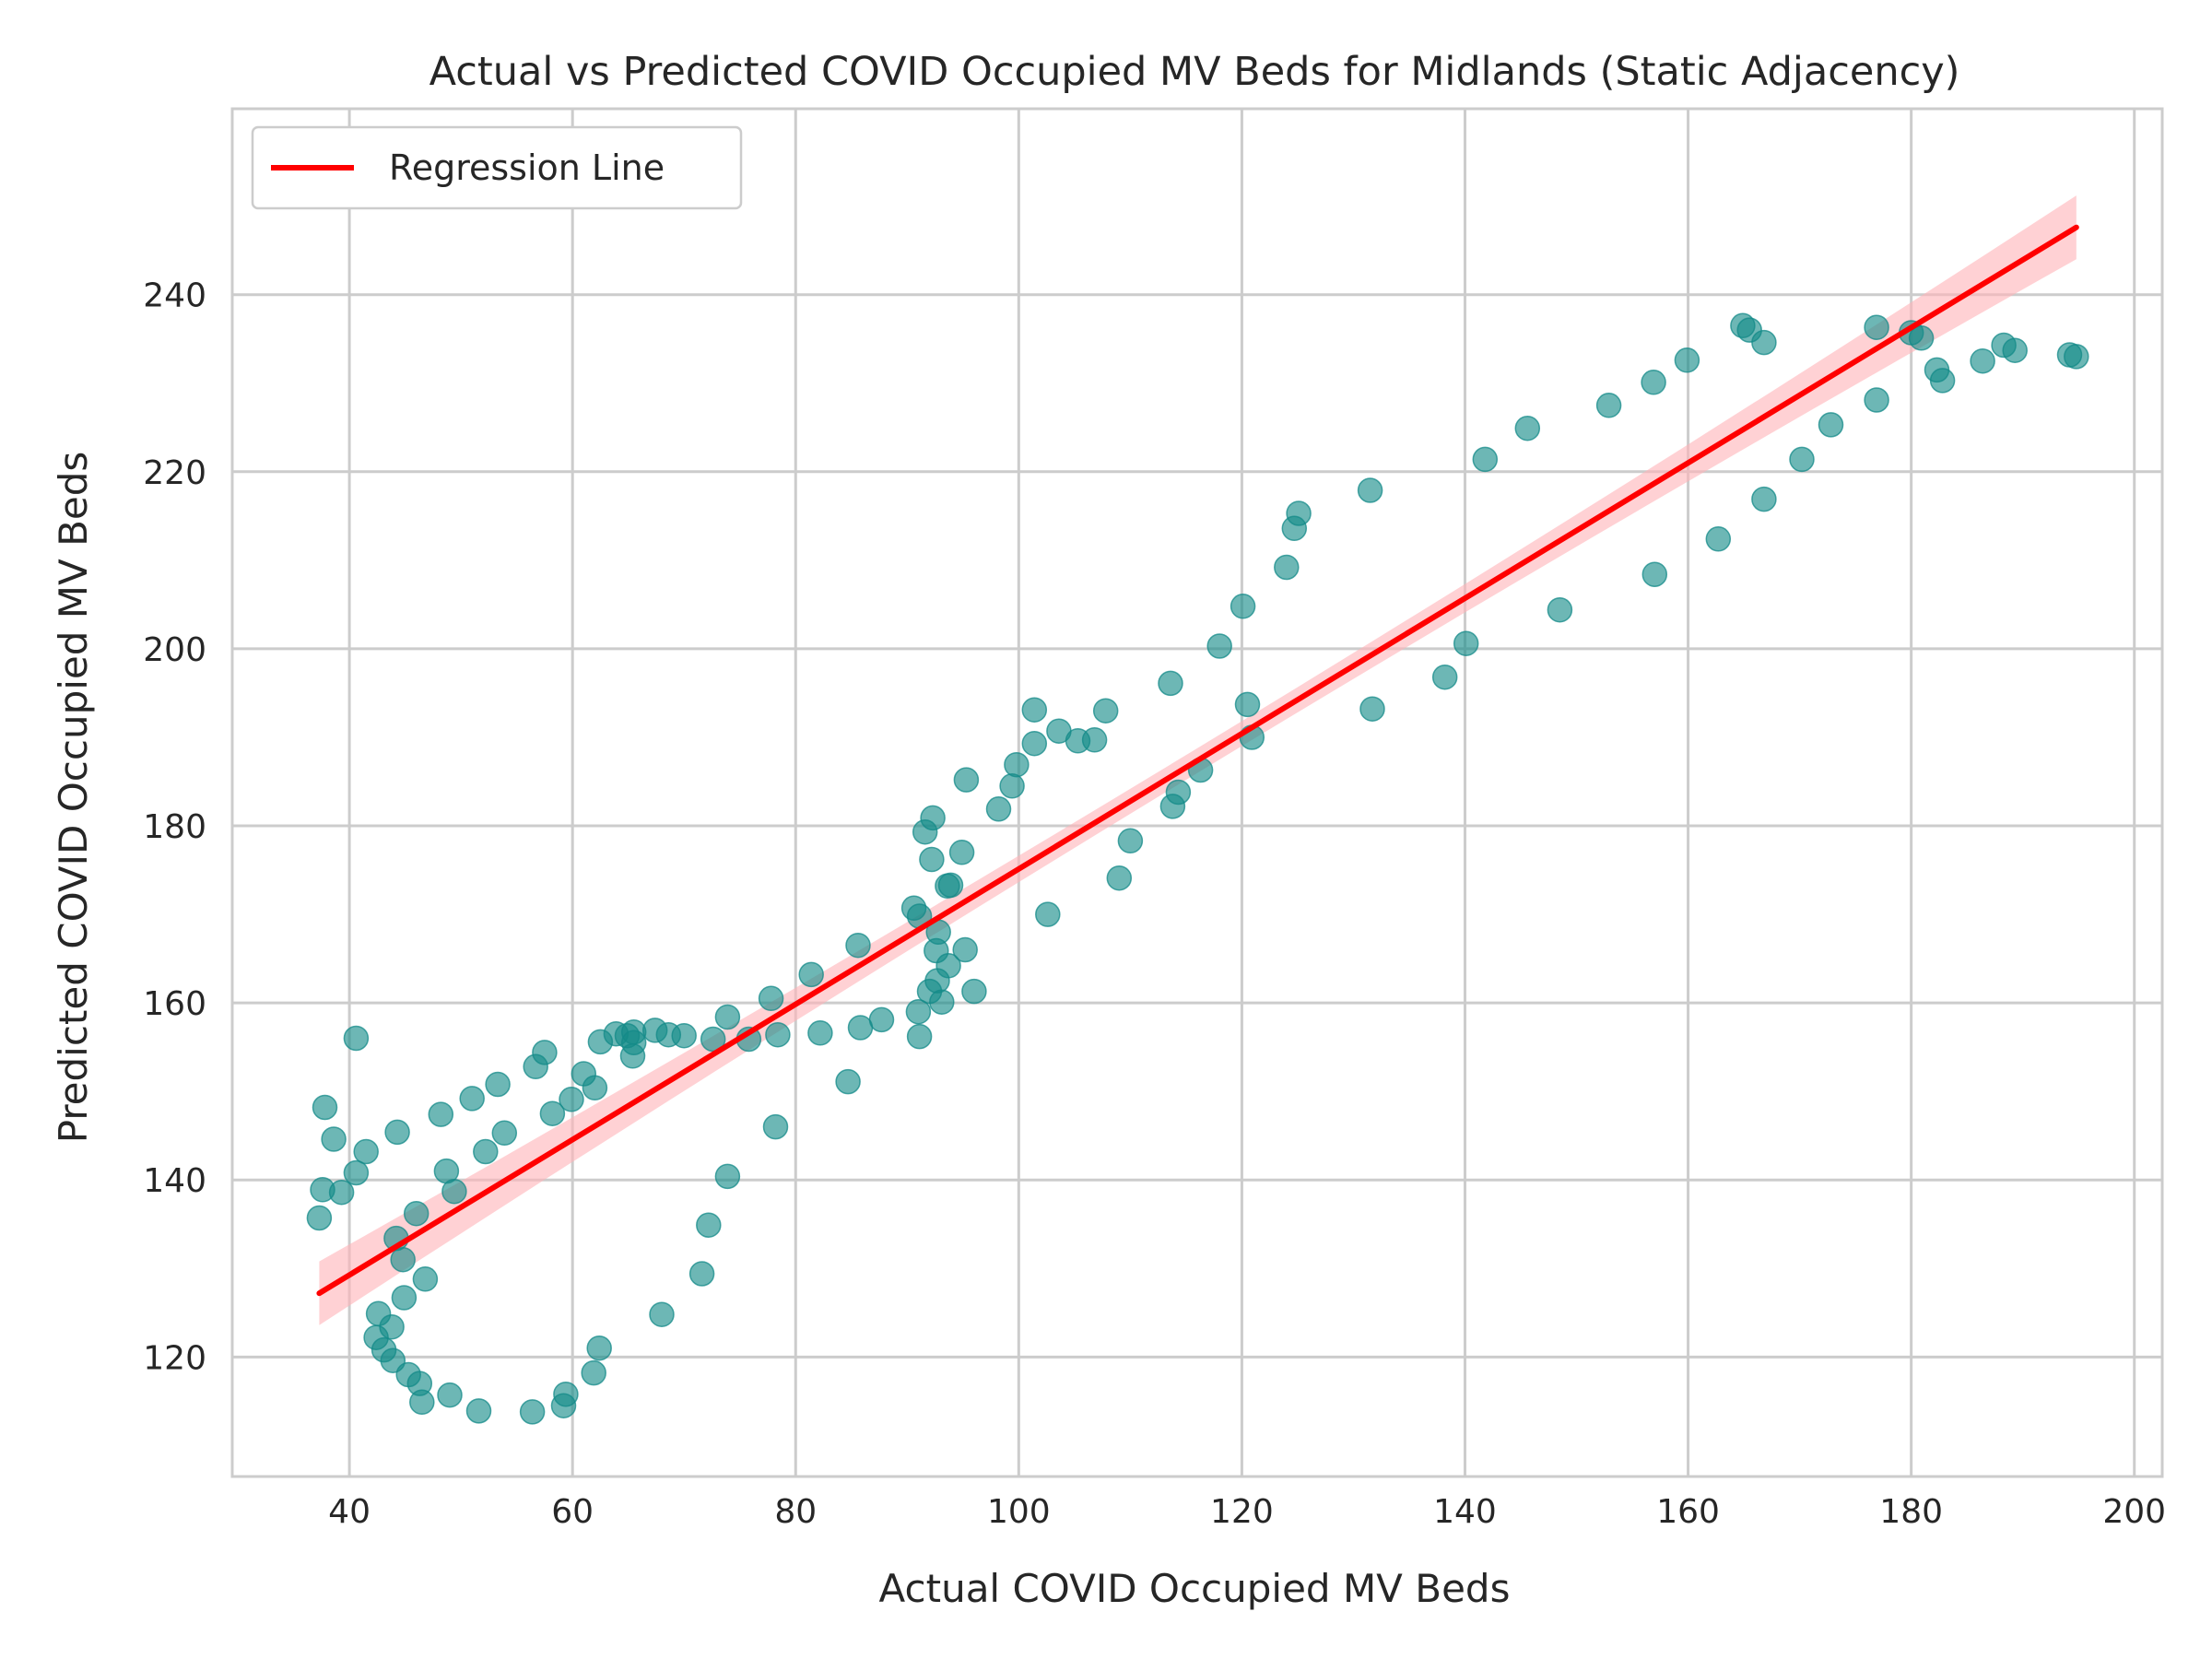 This screenshot has height=1659, width=2212. I want to click on y-tick-label: 200, so click(174, 650).